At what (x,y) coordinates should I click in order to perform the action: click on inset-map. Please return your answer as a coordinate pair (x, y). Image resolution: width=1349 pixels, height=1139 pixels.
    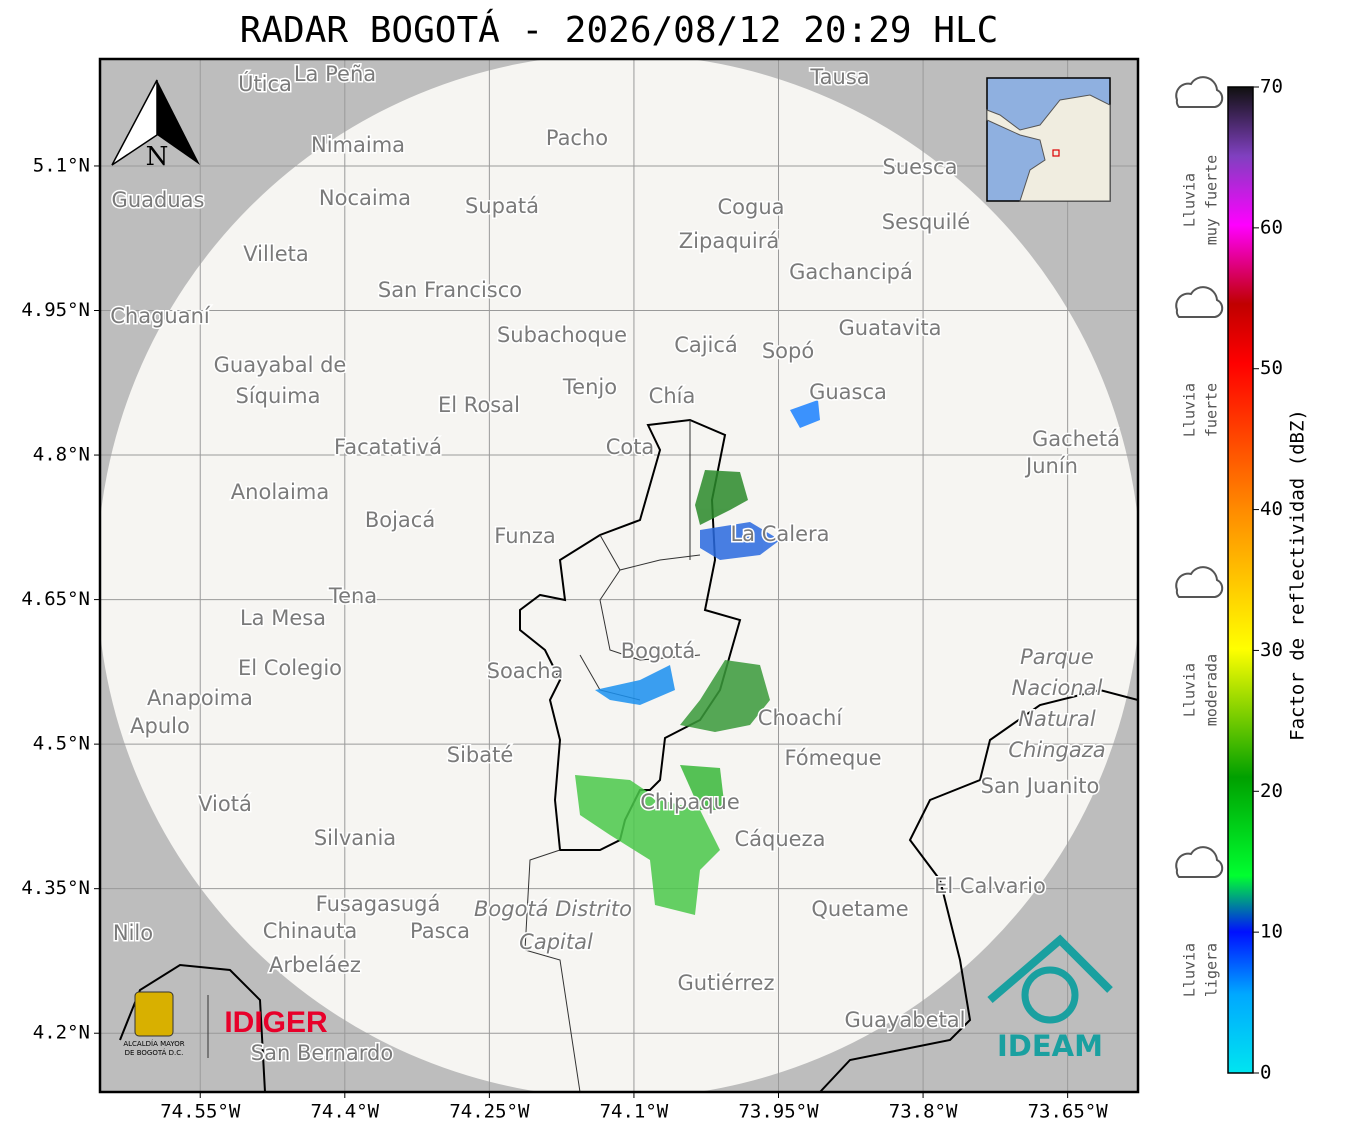
    Looking at the image, I should click on (1048, 139).